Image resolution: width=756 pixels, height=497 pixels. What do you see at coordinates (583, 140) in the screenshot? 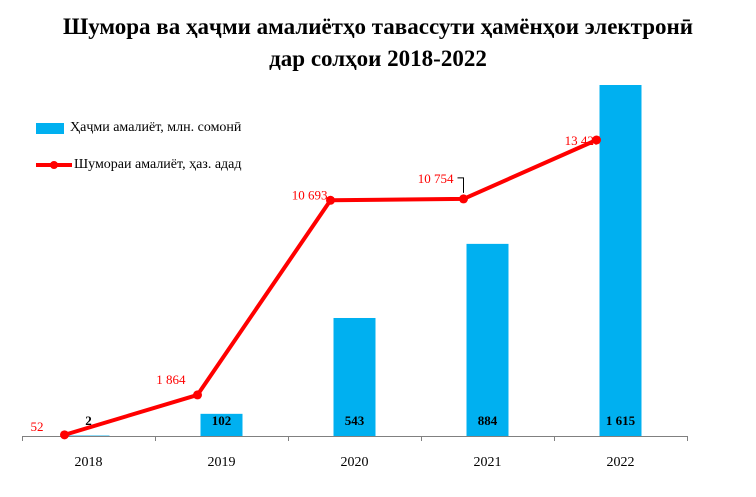
I see `line-value-label-2022: 13 427` at bounding box center [583, 140].